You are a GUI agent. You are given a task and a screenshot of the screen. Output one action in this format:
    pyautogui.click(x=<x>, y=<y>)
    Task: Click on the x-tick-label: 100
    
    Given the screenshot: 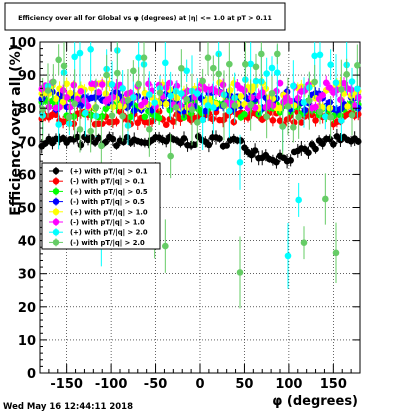 What is the action you would take?
    pyautogui.click(x=288, y=384)
    